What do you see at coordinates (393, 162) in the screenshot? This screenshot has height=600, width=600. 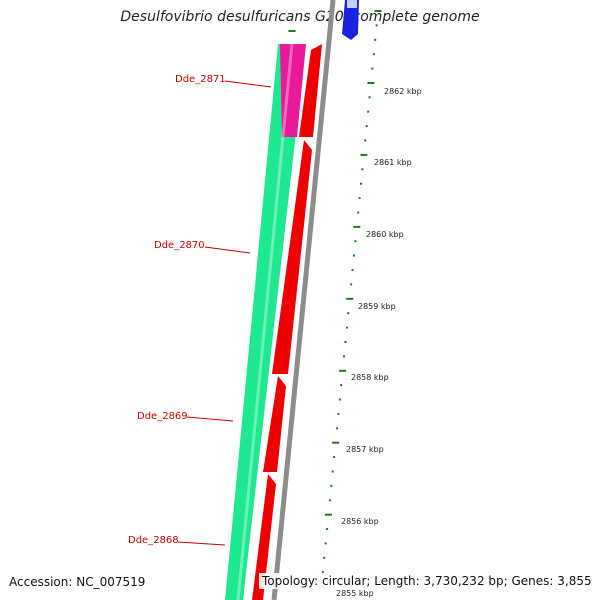 I see `tick-label: 2861 kbp` at bounding box center [393, 162].